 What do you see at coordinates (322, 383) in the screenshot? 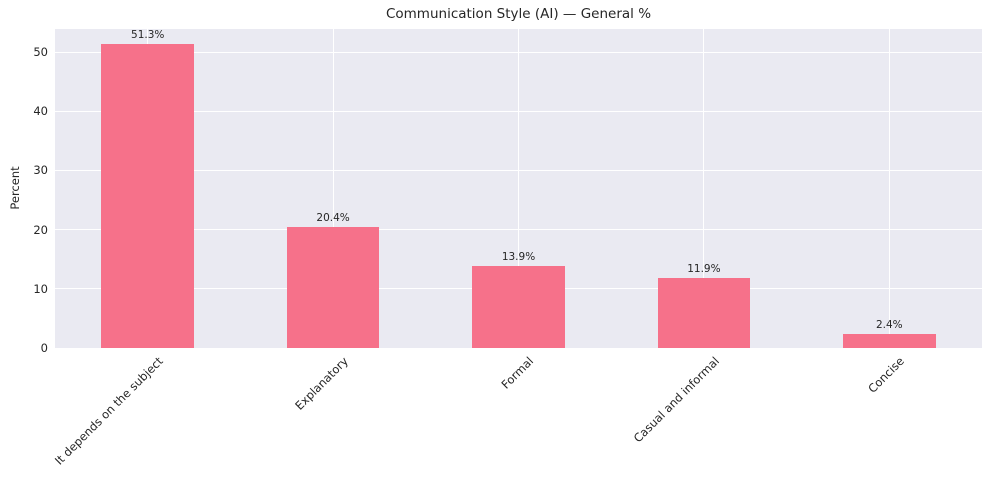
I see `x-tick-label-explanatory: Explanatory` at bounding box center [322, 383].